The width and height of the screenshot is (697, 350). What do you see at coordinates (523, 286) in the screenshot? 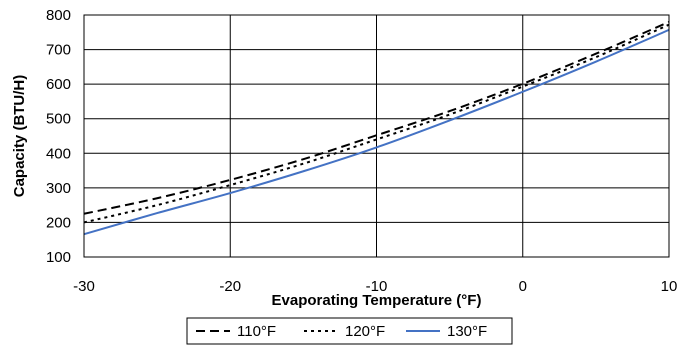
I see `x-tick-label: 0` at bounding box center [523, 286].